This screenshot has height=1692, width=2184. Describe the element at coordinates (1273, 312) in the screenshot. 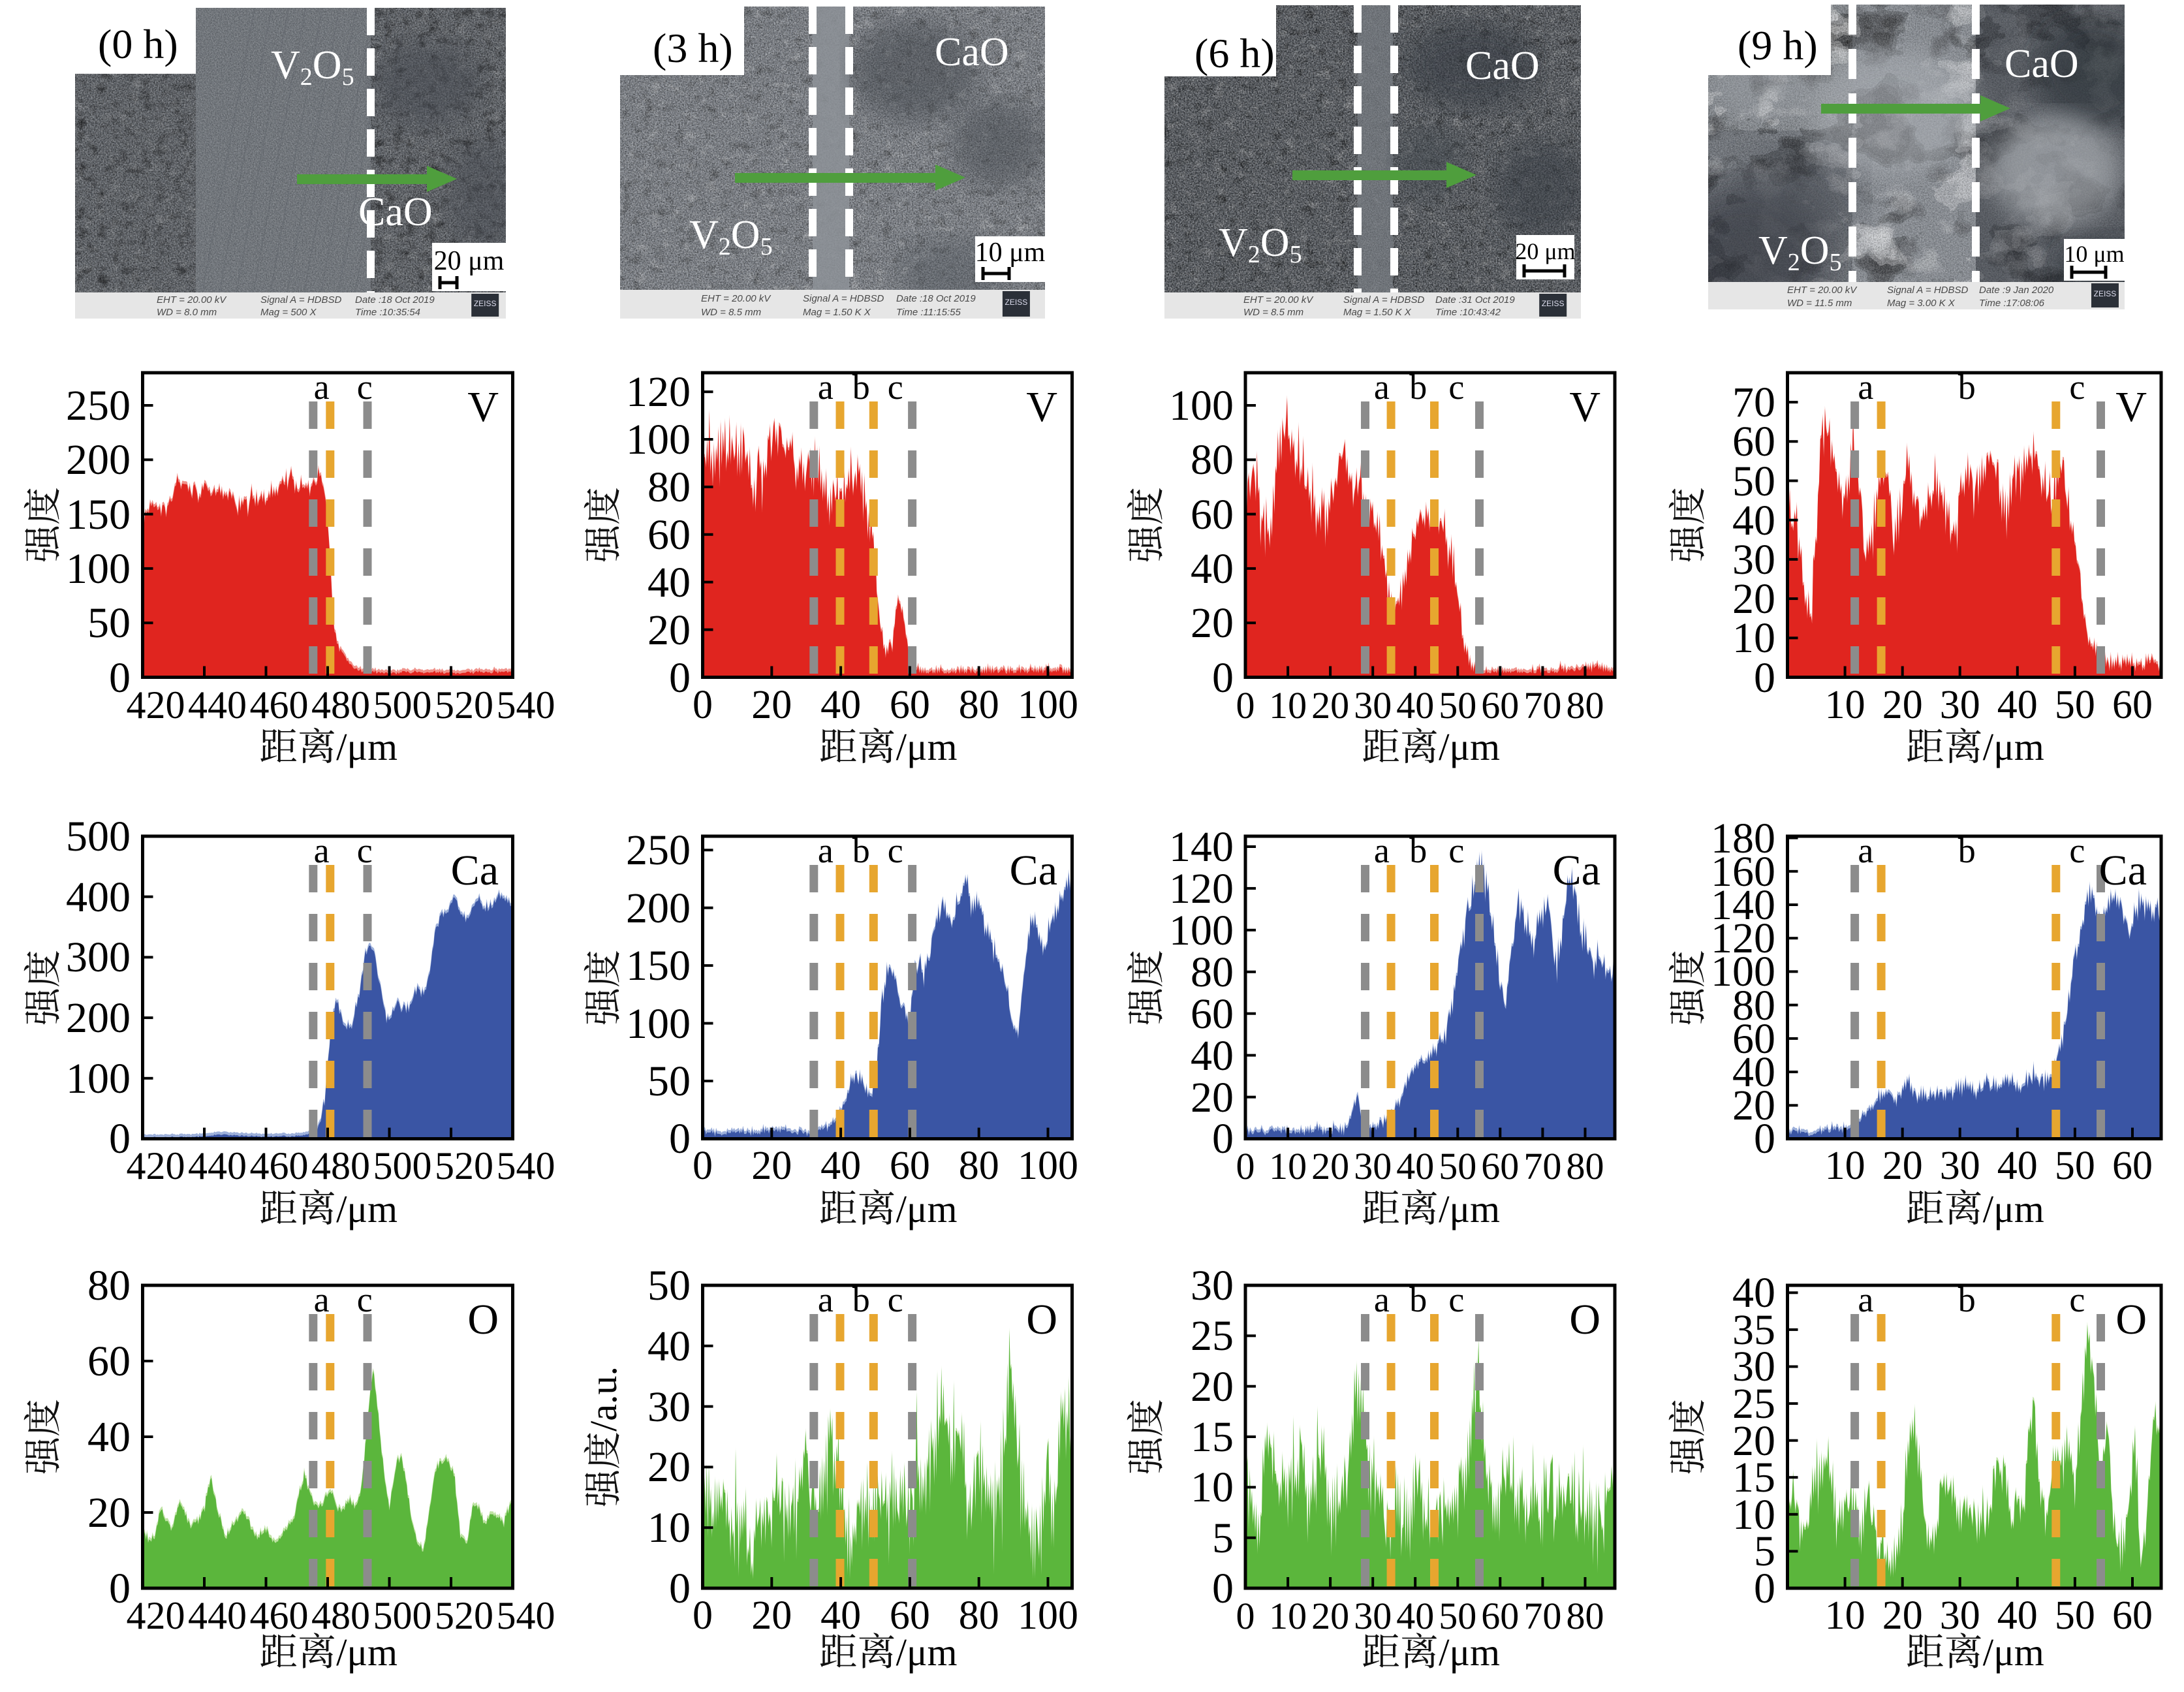

I see `svg-text: WD = 8.5 mm` at that location.